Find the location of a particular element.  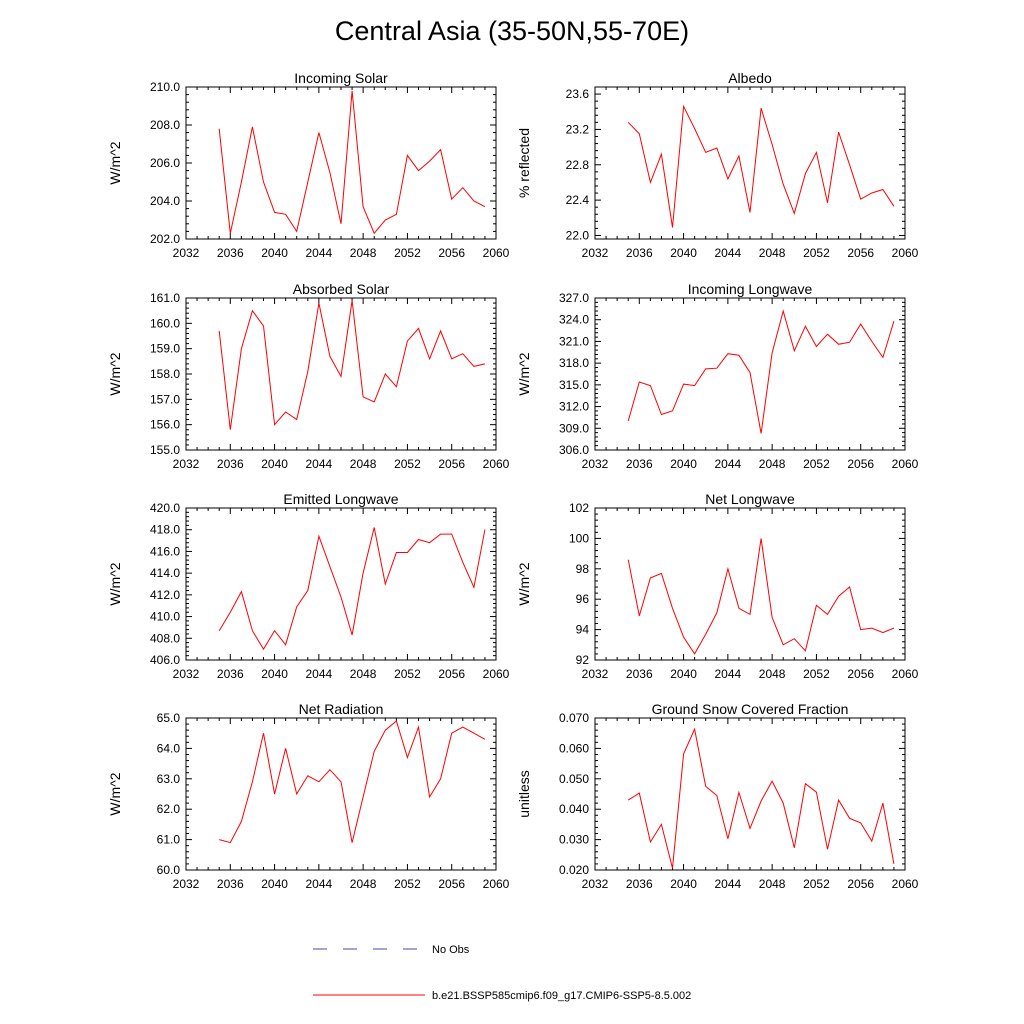

albedo-ytick-label: 22.4 is located at coordinates (578, 200).